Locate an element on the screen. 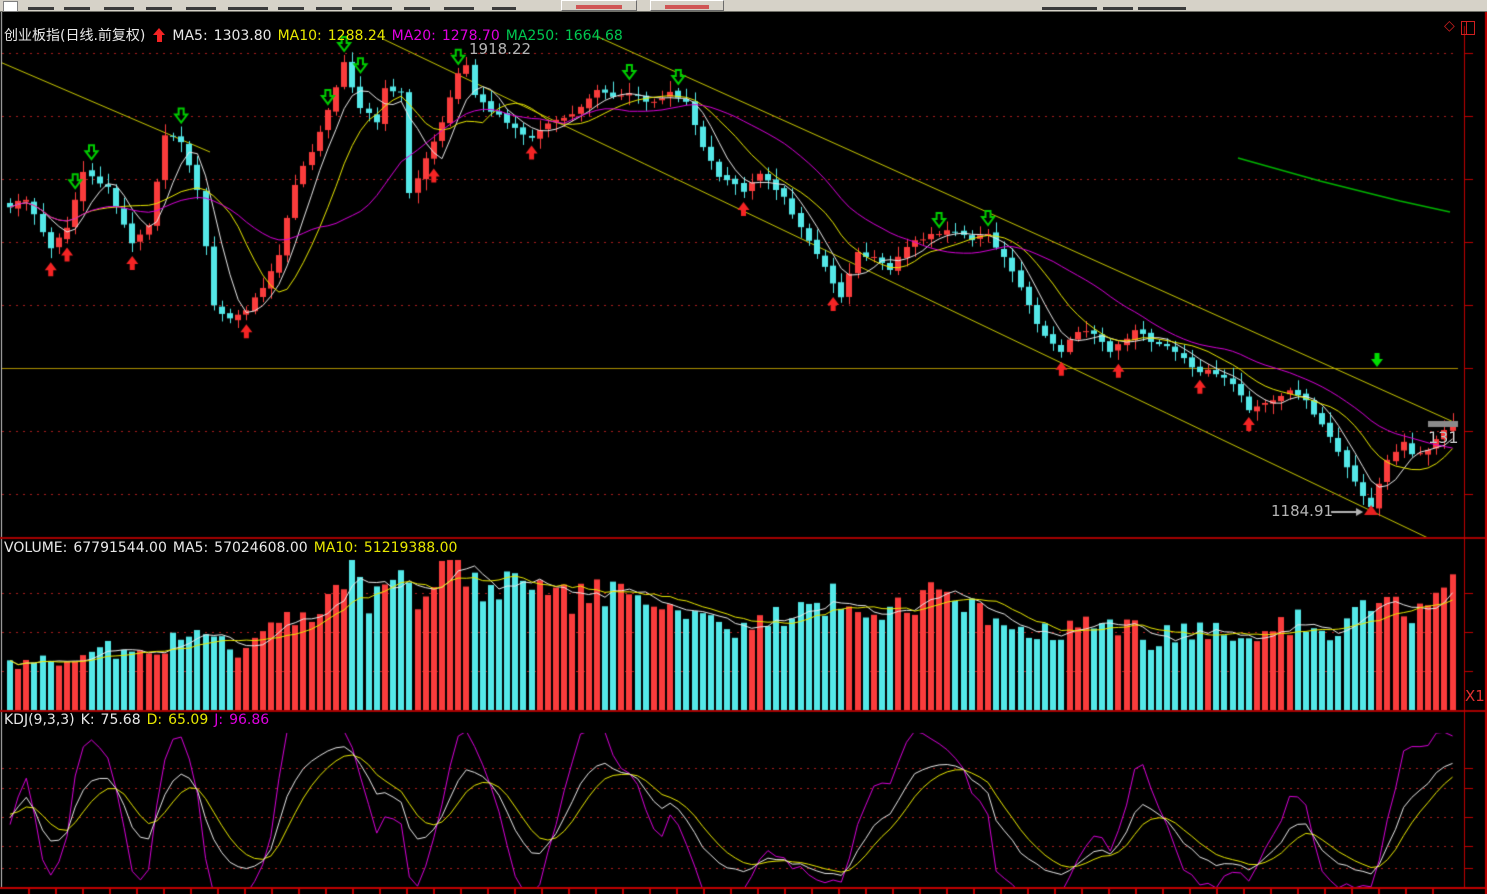 The image size is (1487, 894). instrument-title: 创业板指(日线.前复权) is located at coordinates (75, 36).